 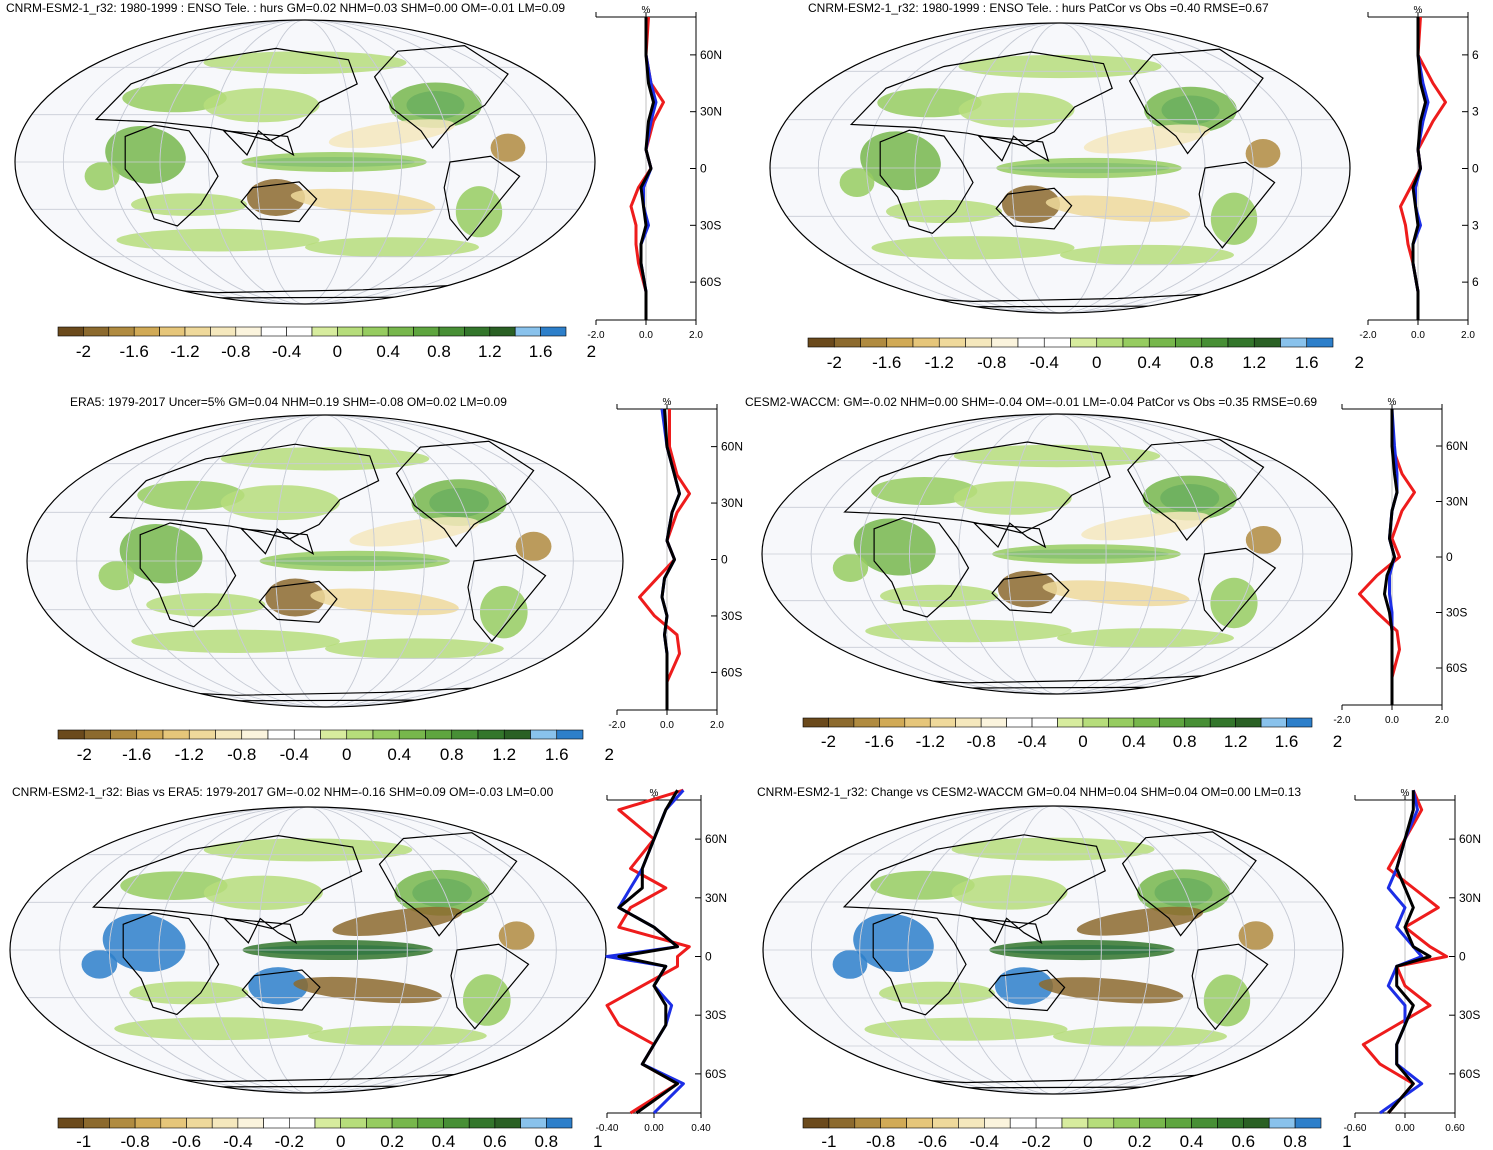 What do you see at coordinates (1475, 225) in the screenshot?
I see `lat-tick-label: 3` at bounding box center [1475, 225].